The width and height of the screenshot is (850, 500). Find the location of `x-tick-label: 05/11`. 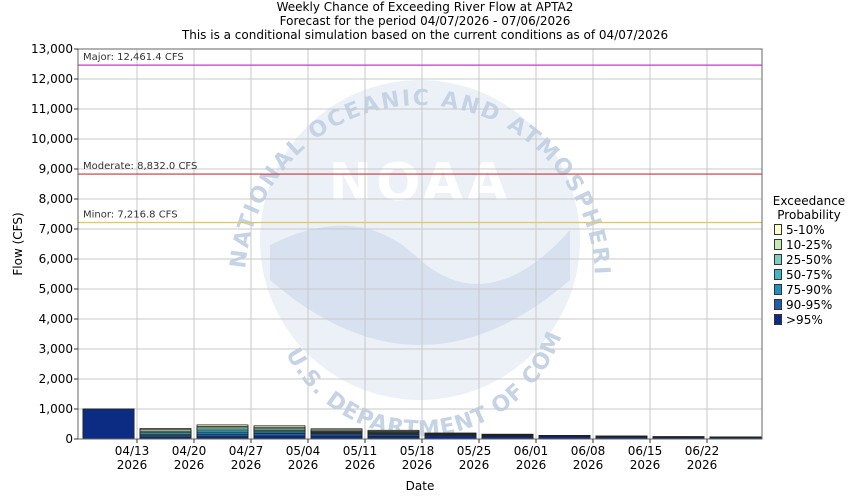

x-tick-label: 05/11 is located at coordinates (360, 451).